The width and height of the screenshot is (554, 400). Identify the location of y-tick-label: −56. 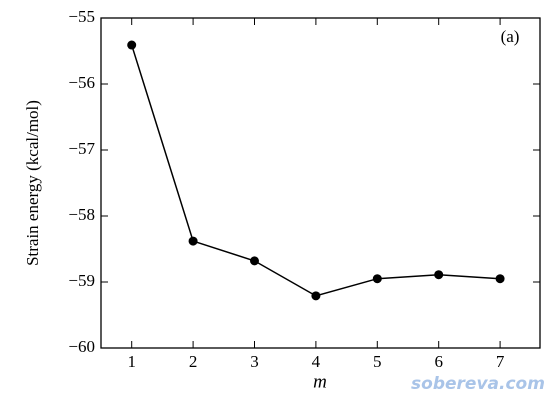
(81, 82).